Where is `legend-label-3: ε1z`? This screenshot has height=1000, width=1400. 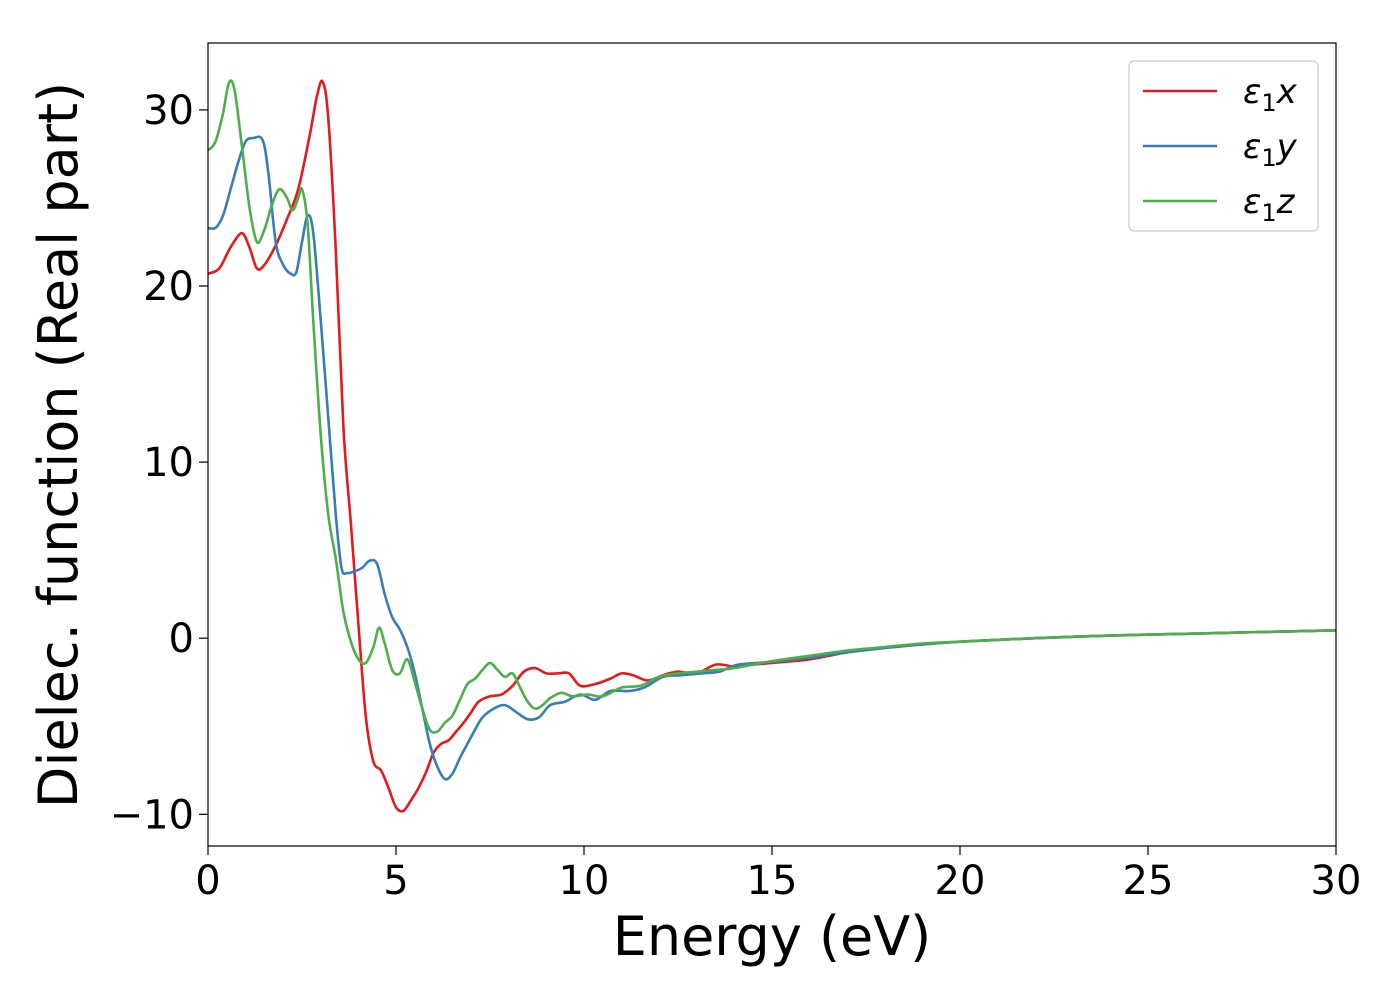 legend-label-3: ε1z is located at coordinates (1269, 204).